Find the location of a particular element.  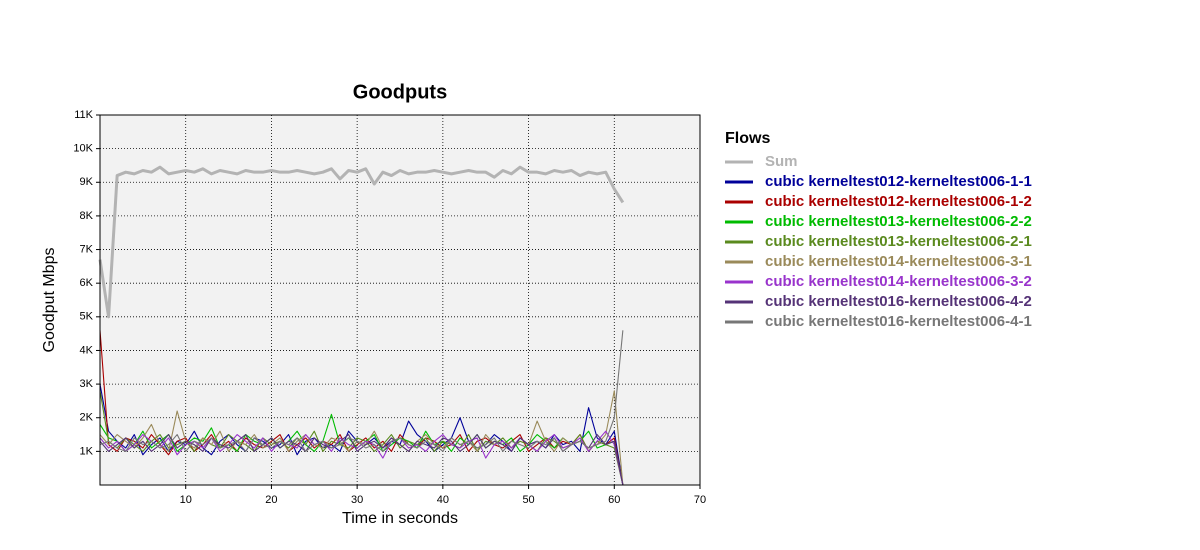

y-tick-label: 9K is located at coordinates (87, 182).